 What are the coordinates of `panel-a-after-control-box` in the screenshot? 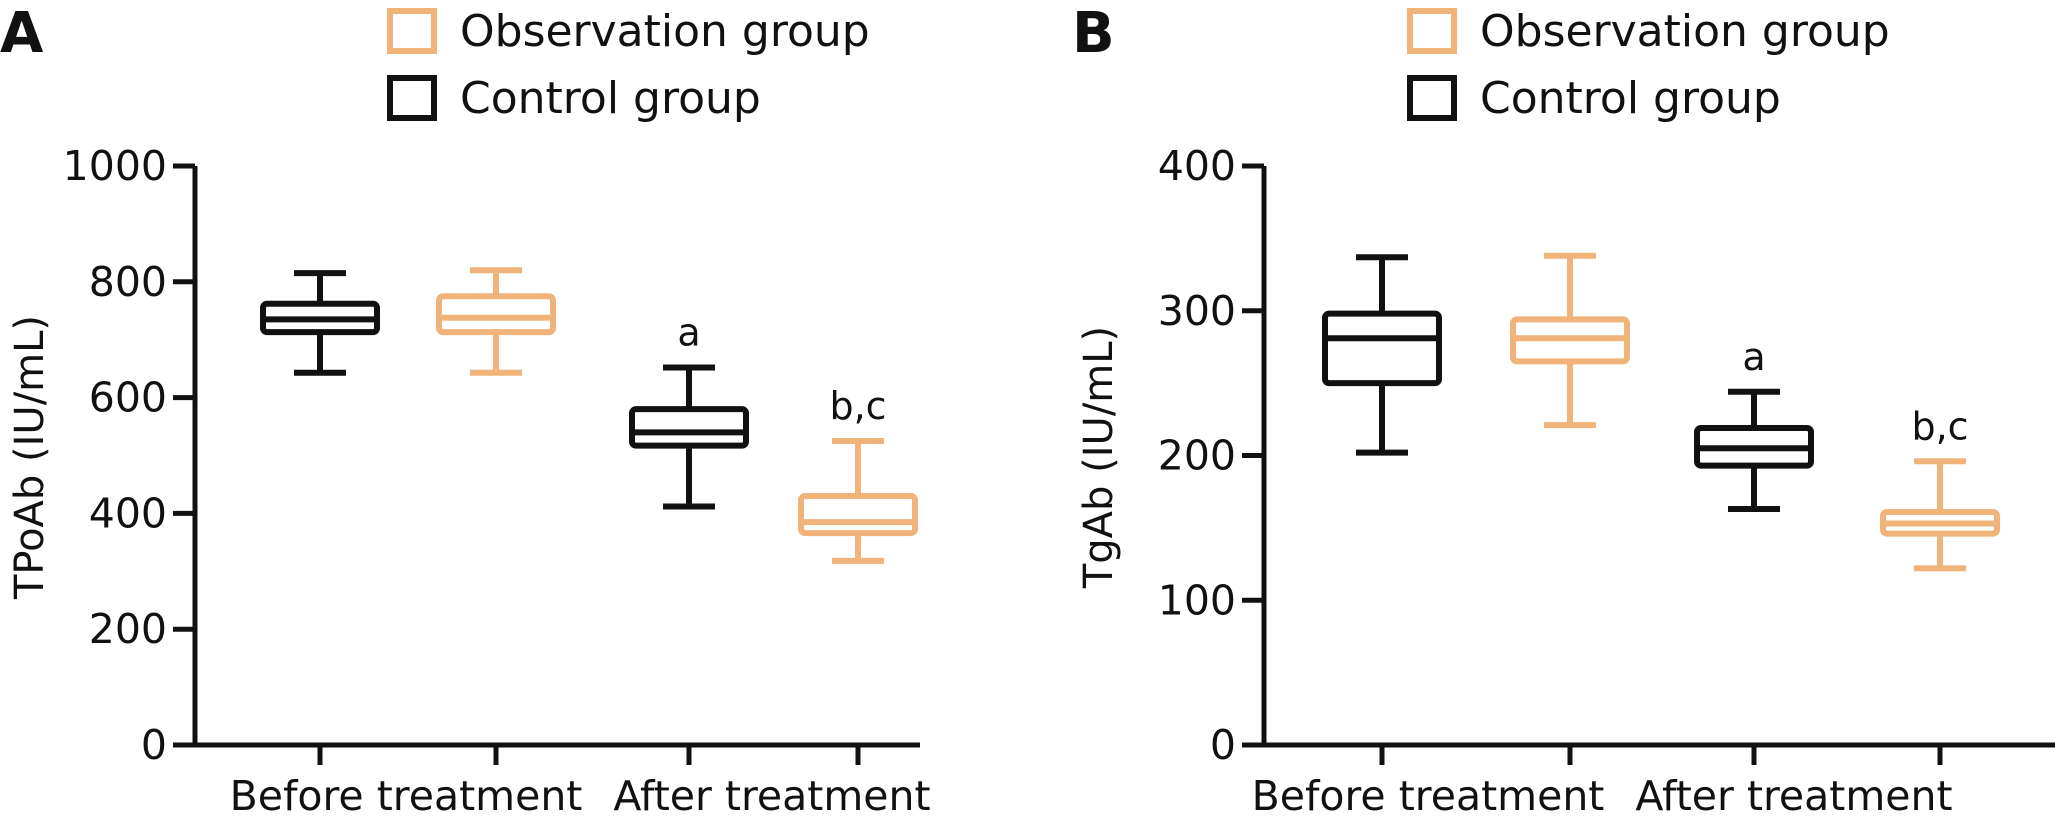 It's located at (689, 427).